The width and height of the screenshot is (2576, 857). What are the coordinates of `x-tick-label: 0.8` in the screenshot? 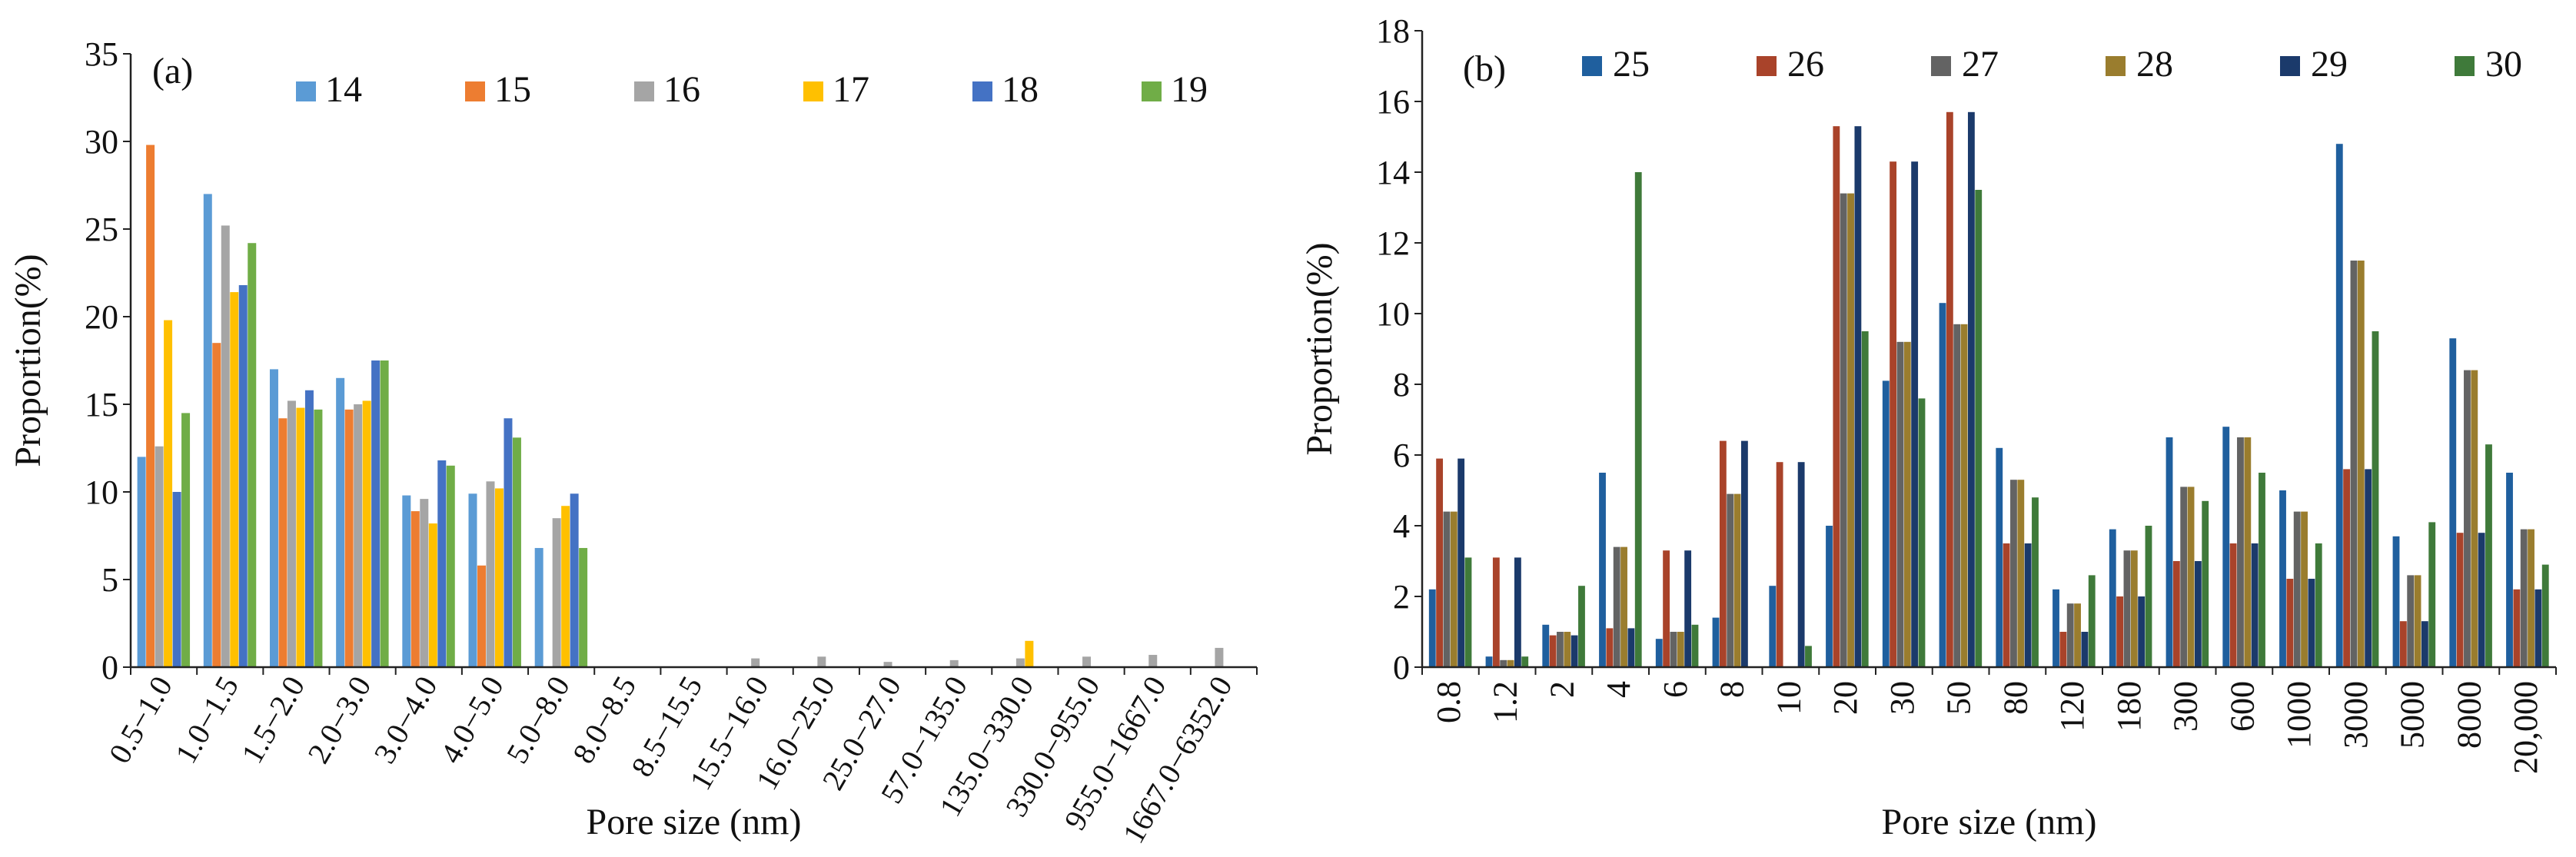 It's located at (1448, 702).